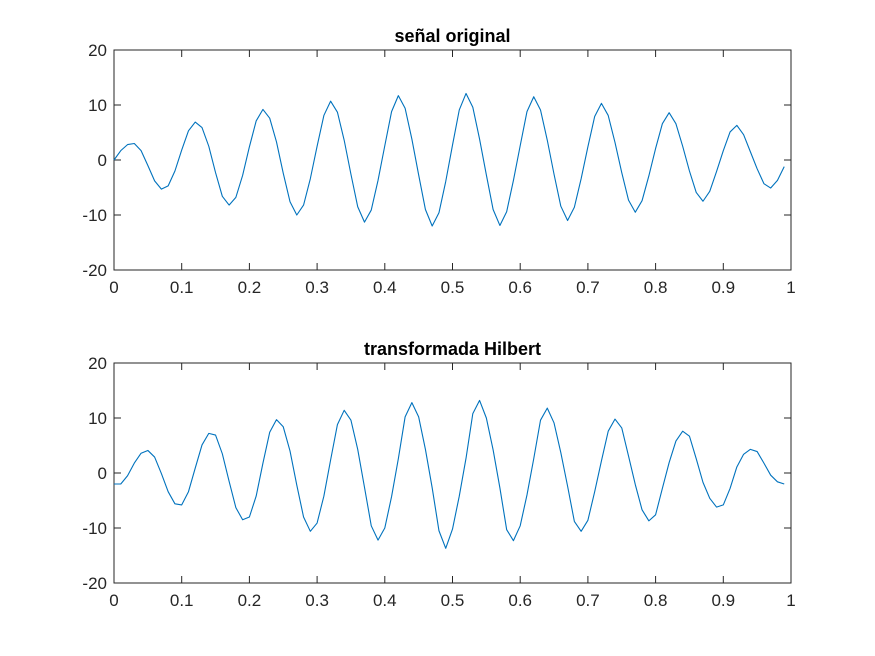  I want to click on chart-title: transformada Hilbert, so click(452, 349).